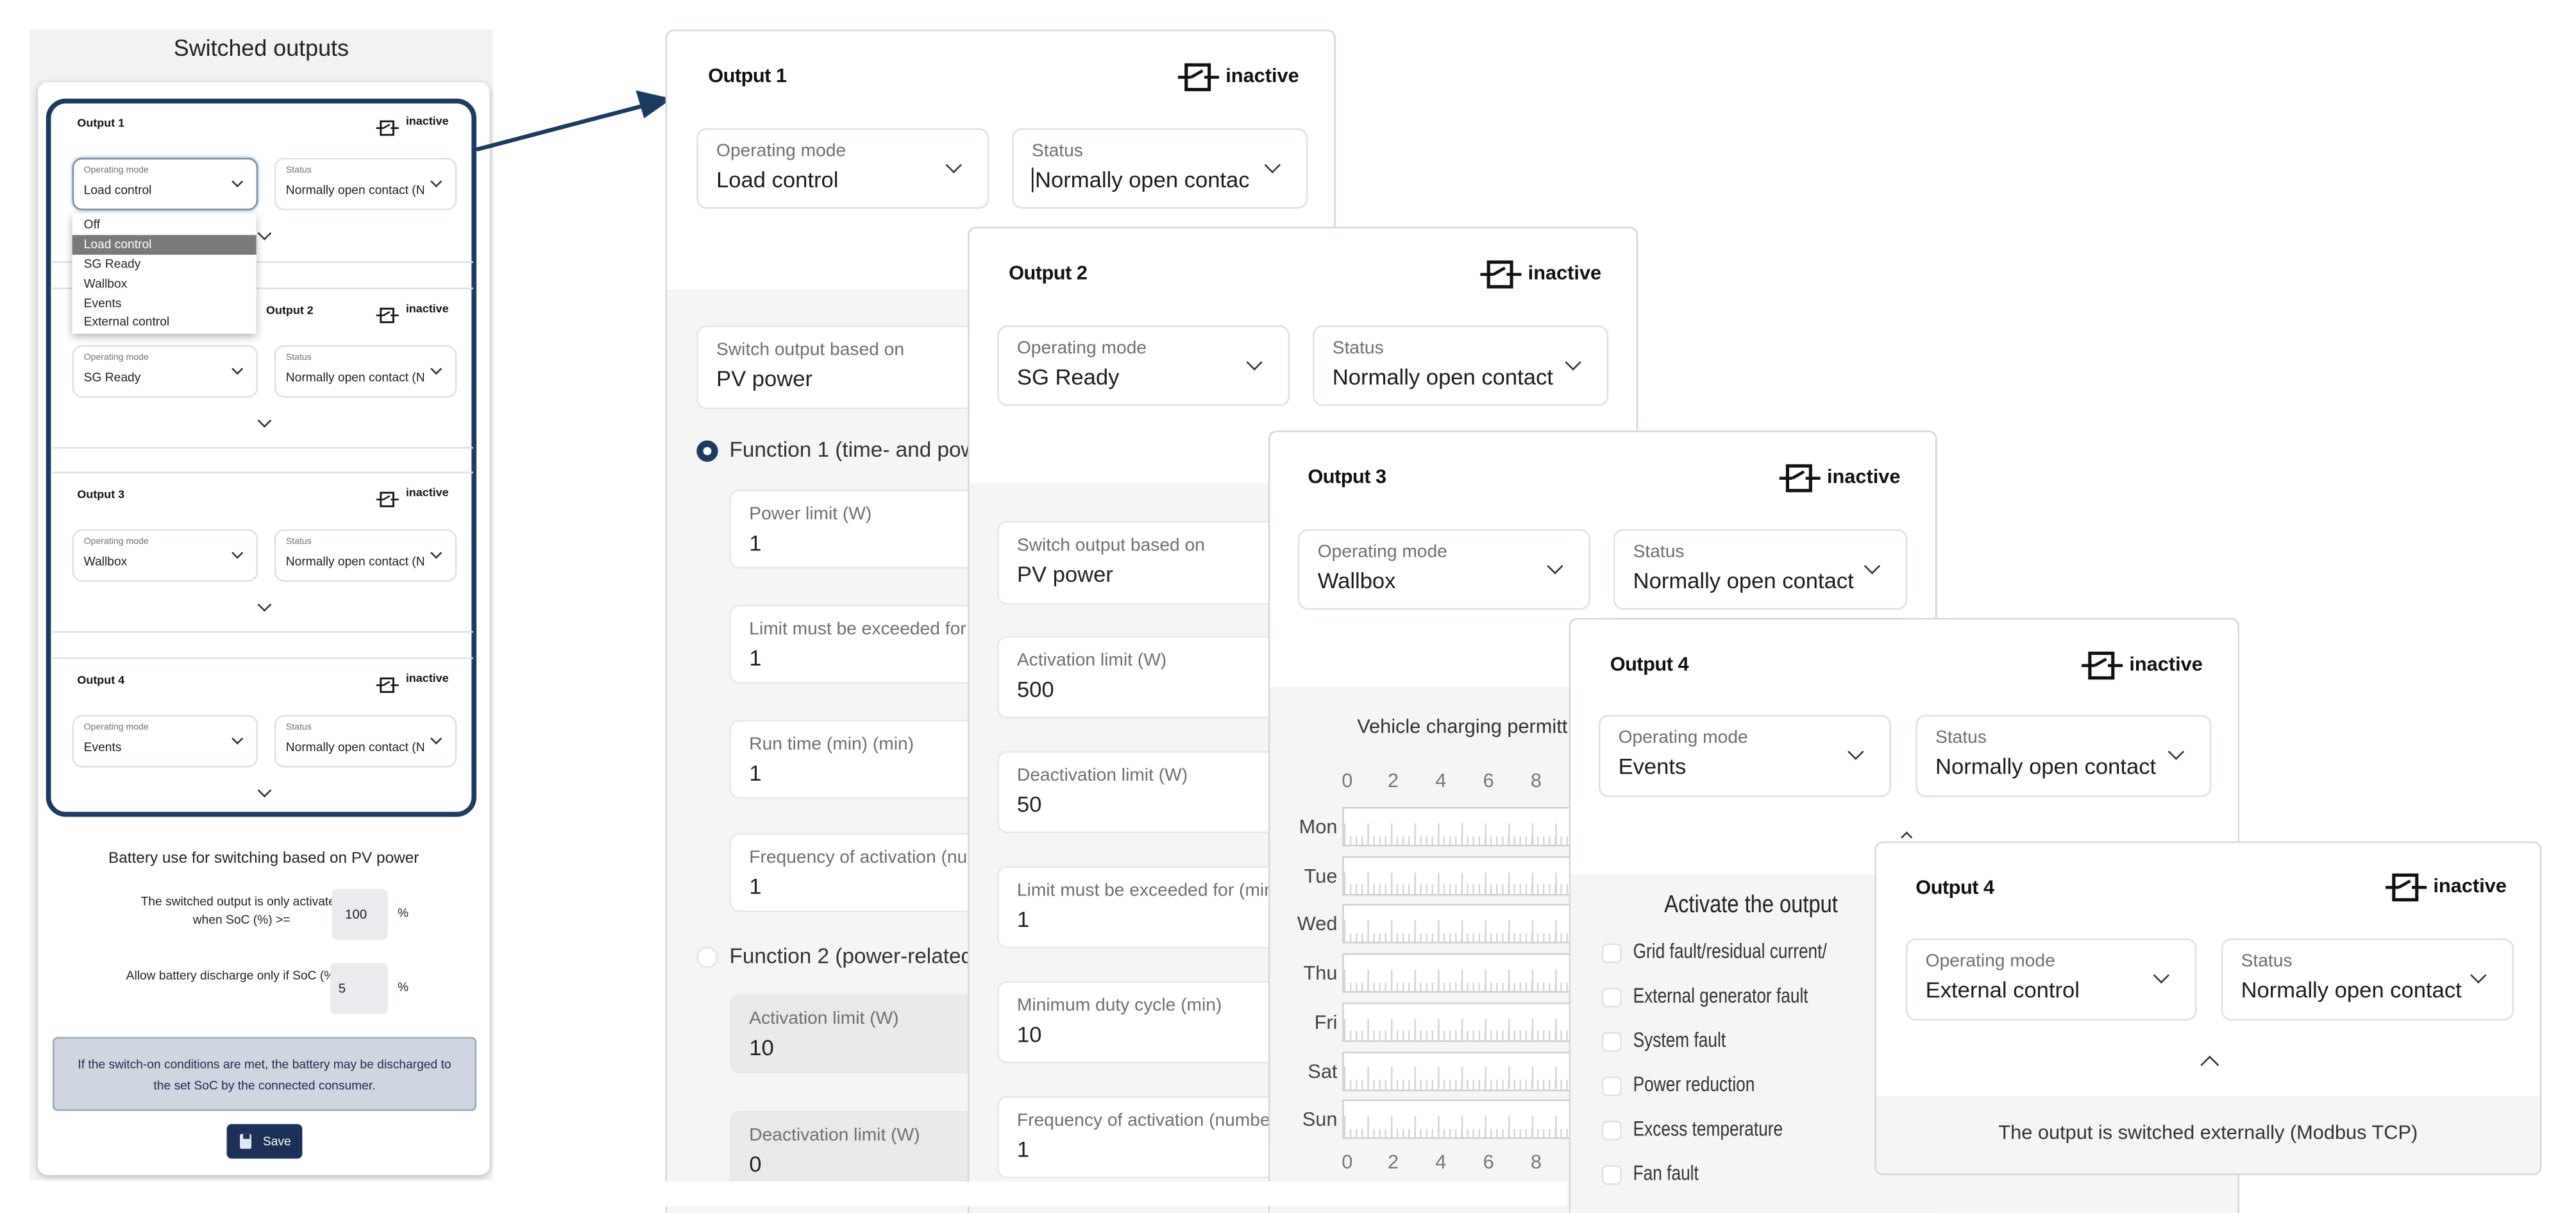  Describe the element at coordinates (1720, 996) in the screenshot. I see `event-label: External generator fault` at that location.